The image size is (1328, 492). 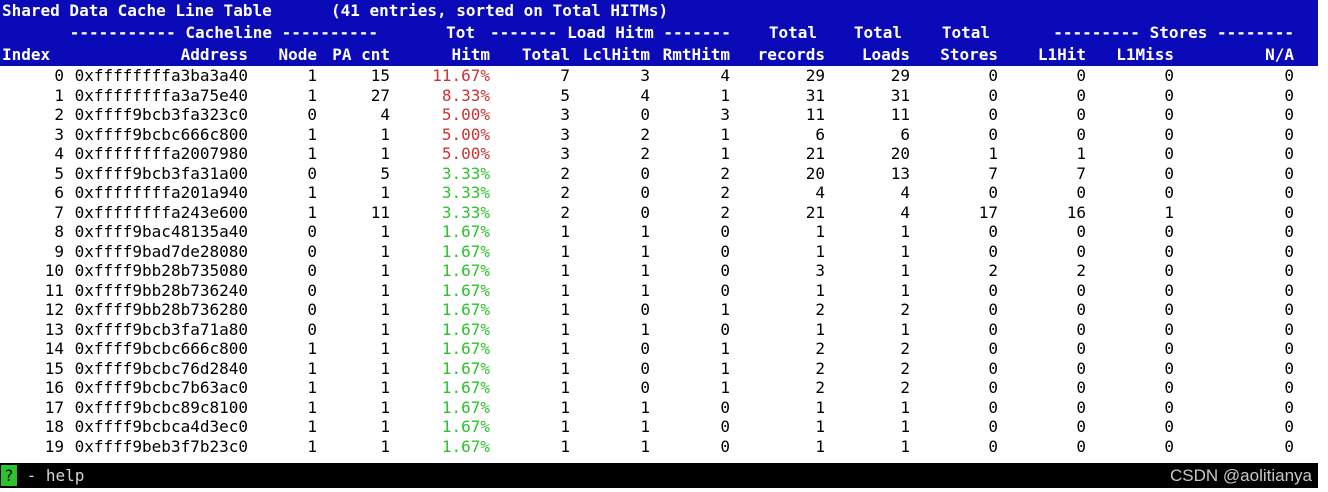 I want to click on table-row: 12 0xffff9bb28b736280 0 1 1.67% 1 0 1 2 2 0 0 0 0, so click(x=659, y=310).